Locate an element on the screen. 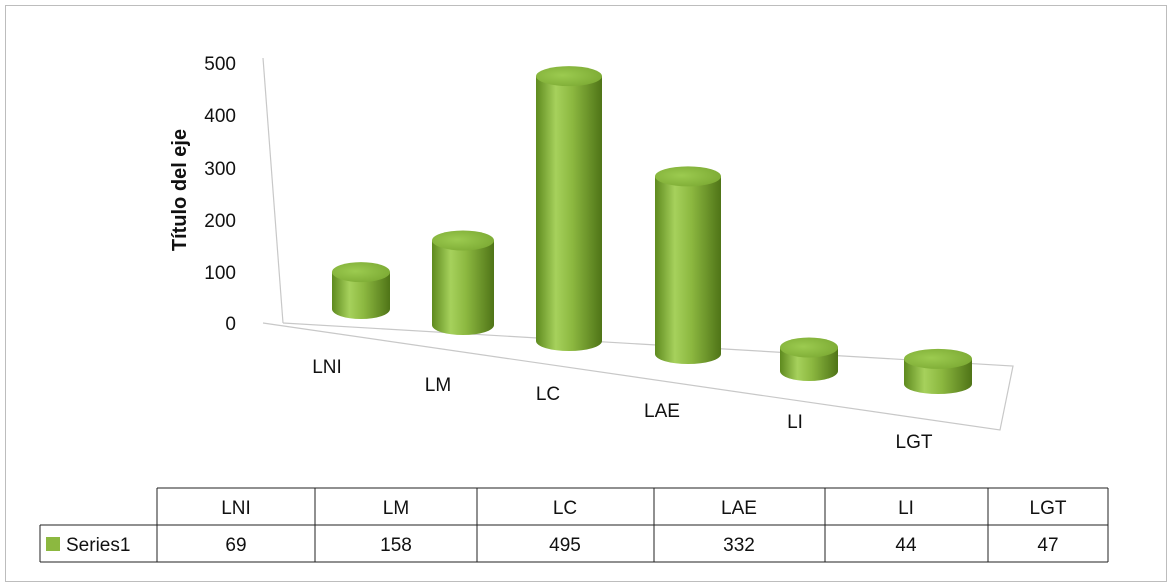  bar-cap-LAE is located at coordinates (688, 176).